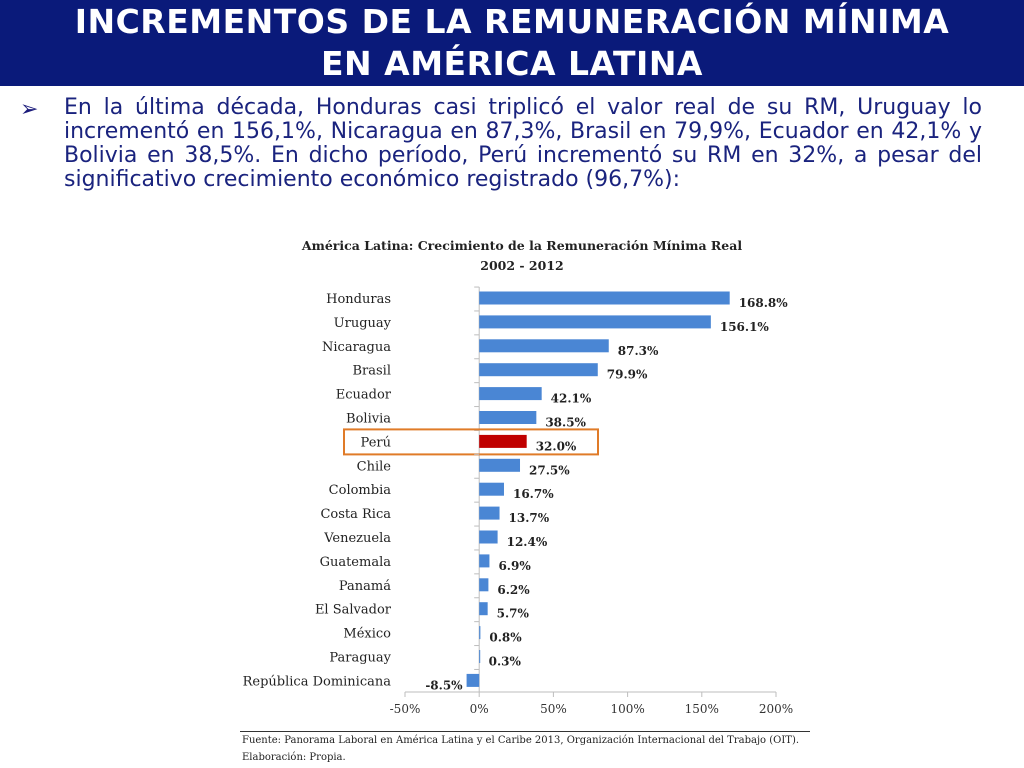 The image size is (1024, 768). Describe the element at coordinates (533, 494) in the screenshot. I see `data-label: 16.7%` at that location.